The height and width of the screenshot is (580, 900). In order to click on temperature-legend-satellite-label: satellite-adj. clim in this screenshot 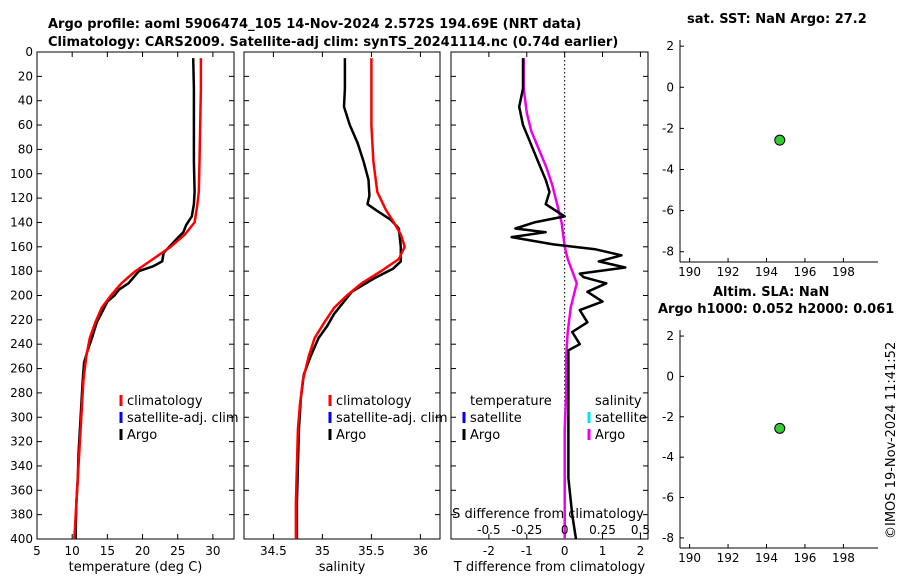, I will do `click(183, 418)`.